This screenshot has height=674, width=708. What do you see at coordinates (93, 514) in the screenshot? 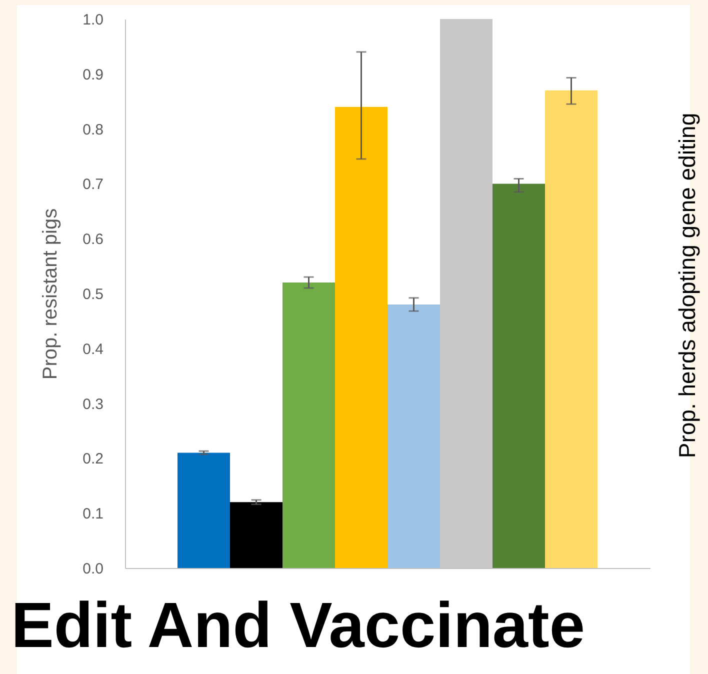
I see `y-tick-label: 0.1` at bounding box center [93, 514].